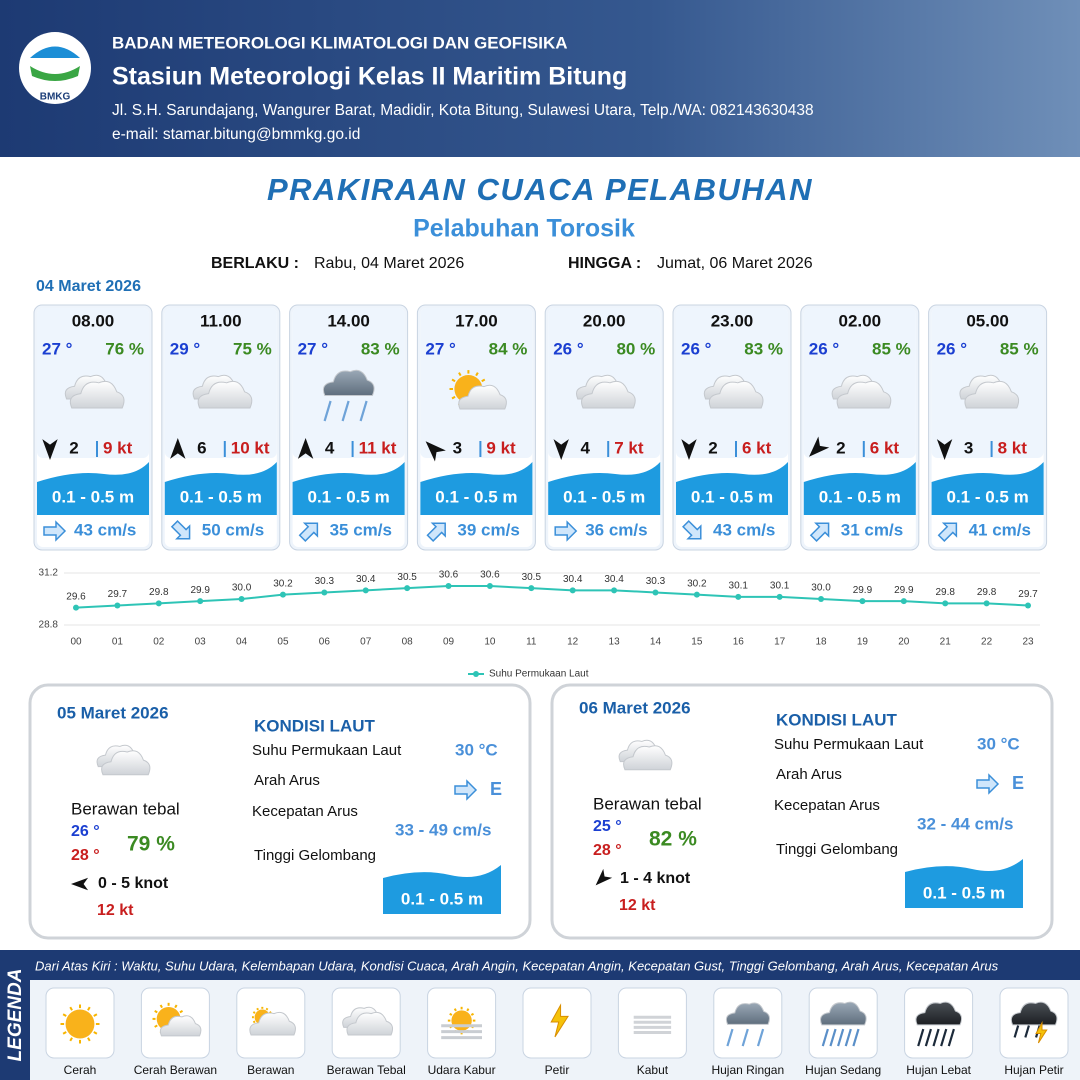 The width and height of the screenshot is (1080, 1080). Describe the element at coordinates (501, 447) in the screenshot. I see `gust: 9 kt` at that location.